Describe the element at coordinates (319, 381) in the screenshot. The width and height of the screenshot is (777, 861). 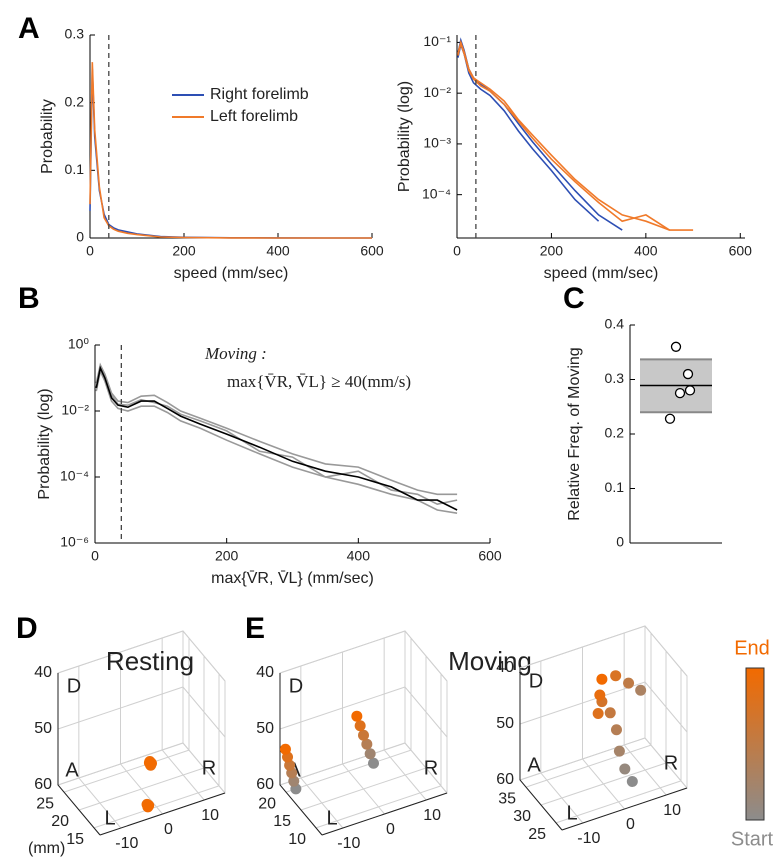
I see `annotation: max{V̄R, V̄L} ≥ 40(mm/s)` at that location.